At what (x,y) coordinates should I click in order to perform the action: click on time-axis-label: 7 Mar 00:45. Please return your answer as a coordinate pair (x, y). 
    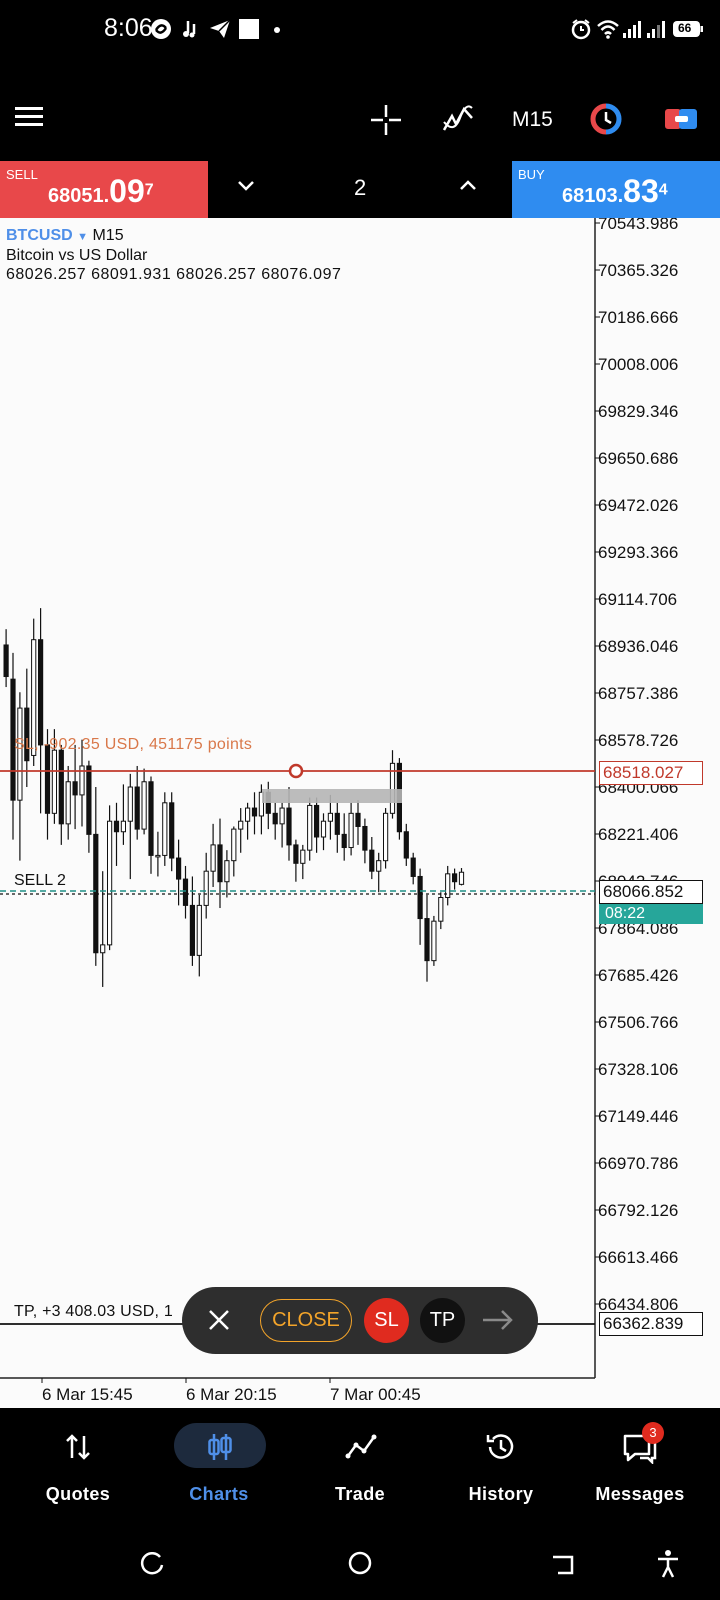
    Looking at the image, I should click on (375, 1394).